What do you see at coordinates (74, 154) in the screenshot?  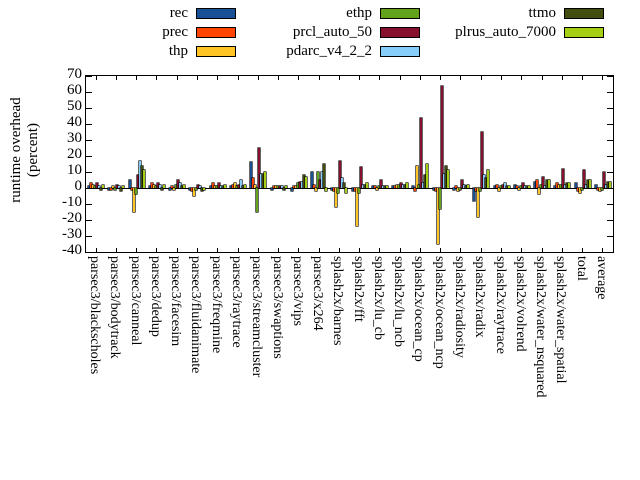 I see `y-tick-label: 20` at bounding box center [74, 154].